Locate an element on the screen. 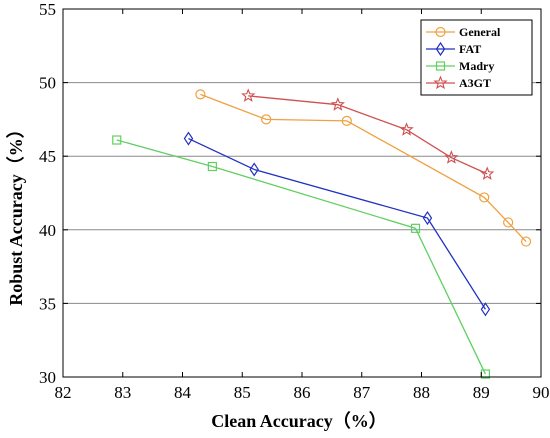 This screenshot has width=550, height=438. legend-marker-madry is located at coordinates (440, 66).